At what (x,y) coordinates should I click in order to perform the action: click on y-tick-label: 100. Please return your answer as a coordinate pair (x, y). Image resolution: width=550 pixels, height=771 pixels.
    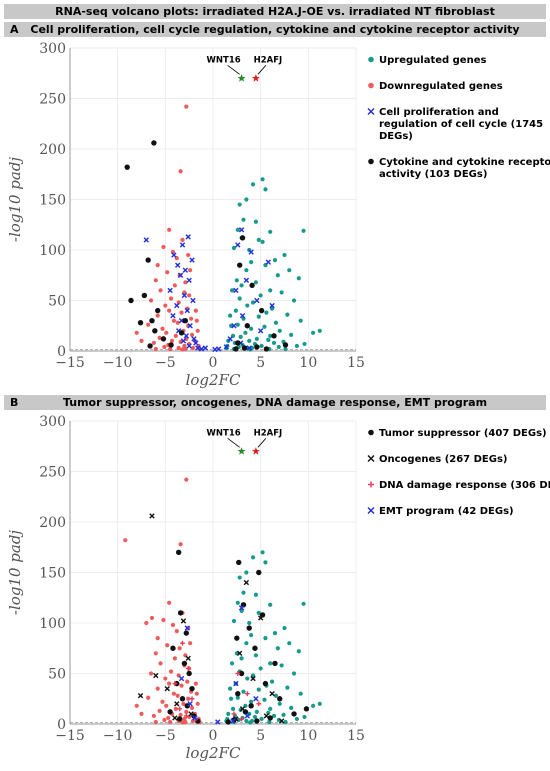
    Looking at the image, I should click on (52, 624).